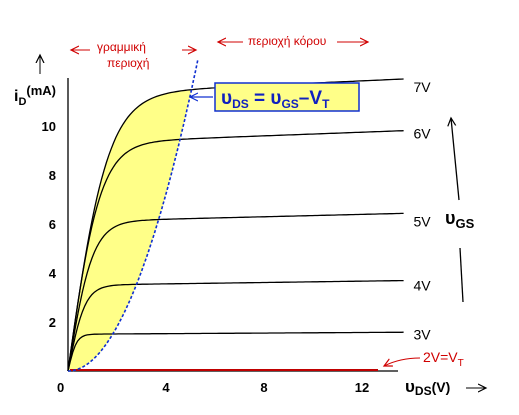  What do you see at coordinates (49, 126) in the screenshot?
I see `y-tick-label: 10` at bounding box center [49, 126].